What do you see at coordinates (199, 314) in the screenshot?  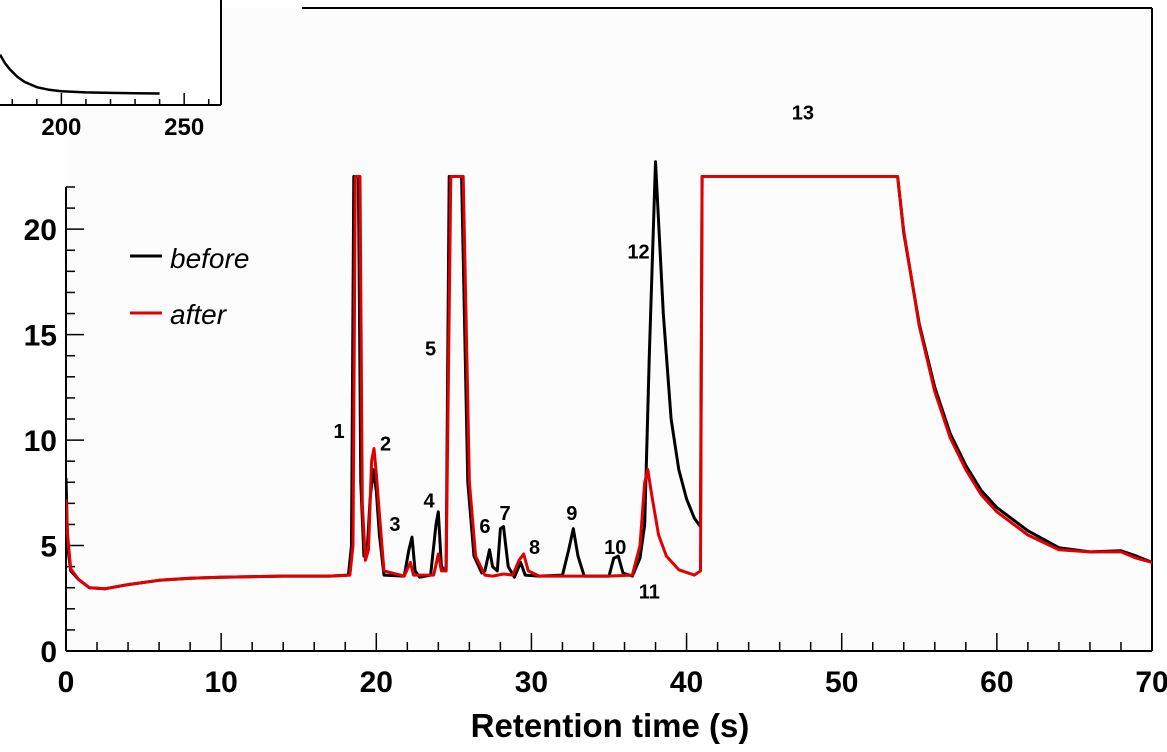 I see `legend-label-after: after` at bounding box center [199, 314].